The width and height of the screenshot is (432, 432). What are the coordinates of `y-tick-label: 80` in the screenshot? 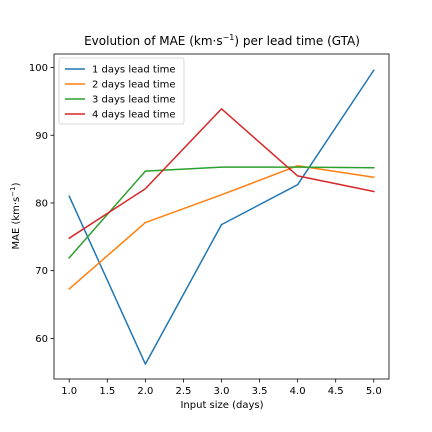 It's located at (41, 203).